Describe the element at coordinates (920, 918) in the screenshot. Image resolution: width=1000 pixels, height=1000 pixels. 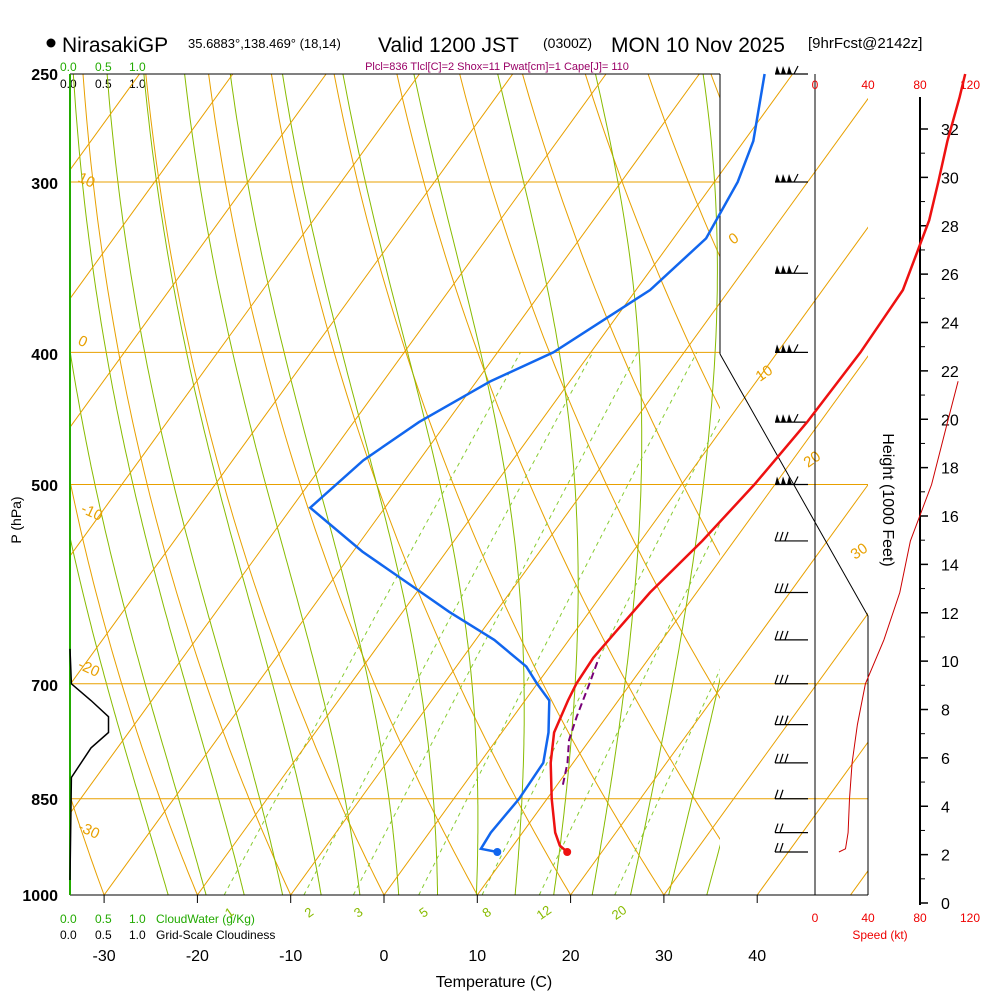
I see `speed-tick-bottom-80: 80` at that location.